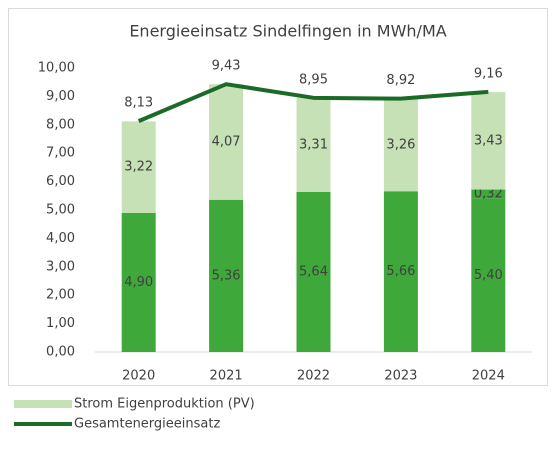  Describe the element at coordinates (226, 66) in the screenshot. I see `data-label: 9,43` at that location.